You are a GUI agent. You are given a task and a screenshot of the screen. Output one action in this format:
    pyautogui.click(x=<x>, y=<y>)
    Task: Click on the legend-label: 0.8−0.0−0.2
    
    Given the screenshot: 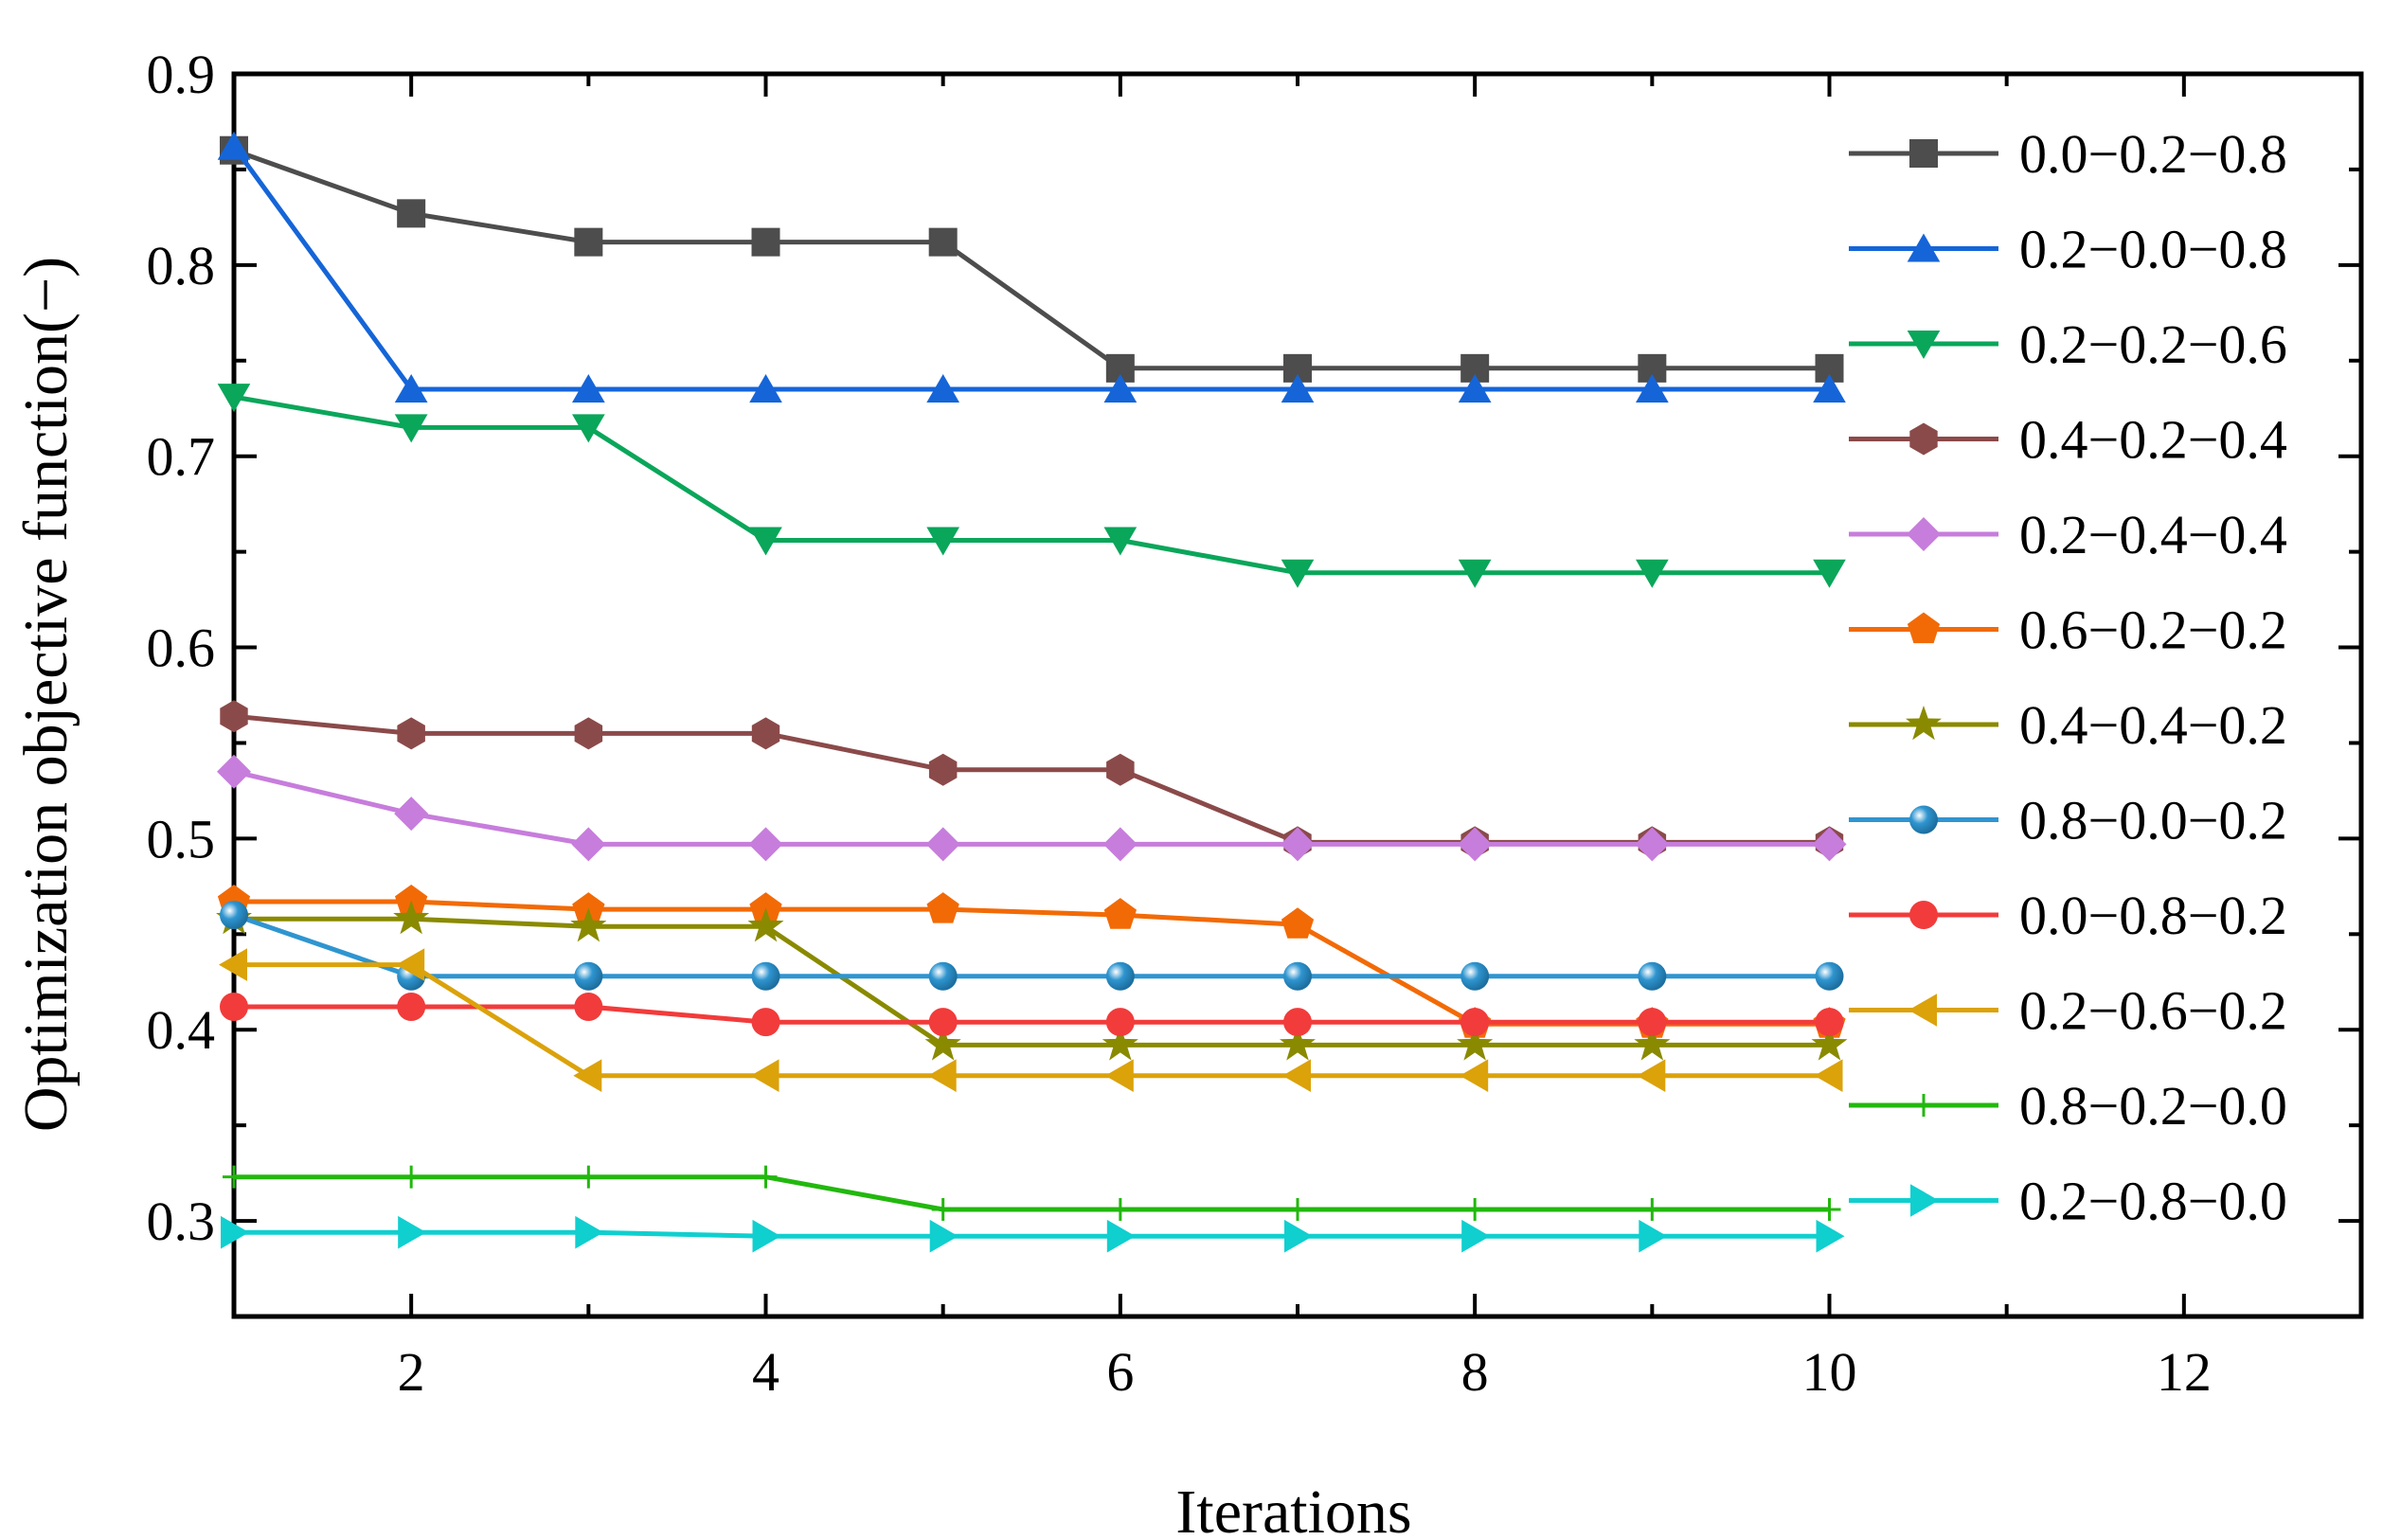 What is the action you would take?
    pyautogui.click(x=2153, y=820)
    